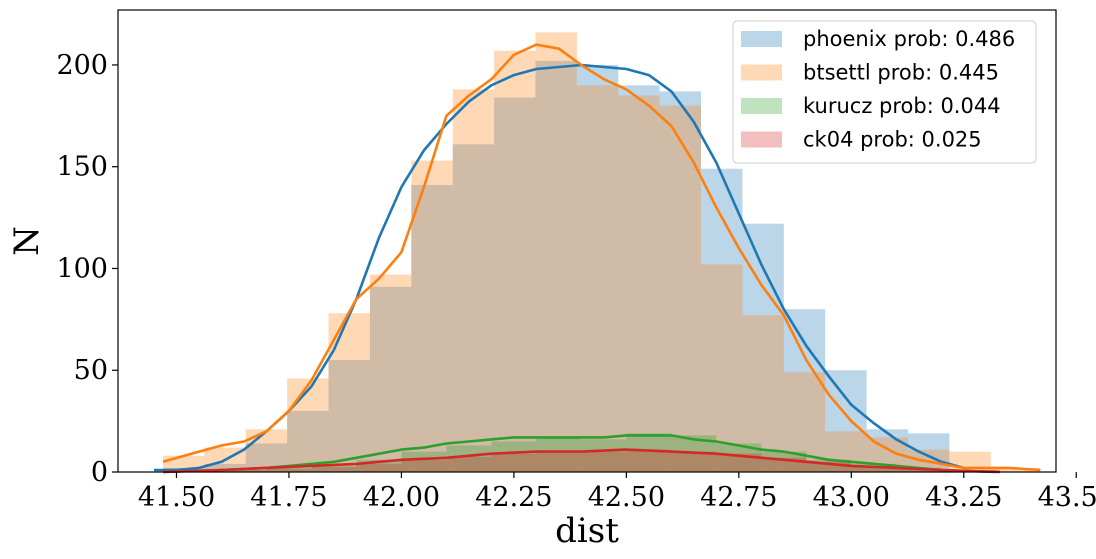 The height and width of the screenshot is (559, 1096). Describe the element at coordinates (901, 73) in the screenshot. I see `legend-entry-label: btsettl prob: 0.445` at that location.